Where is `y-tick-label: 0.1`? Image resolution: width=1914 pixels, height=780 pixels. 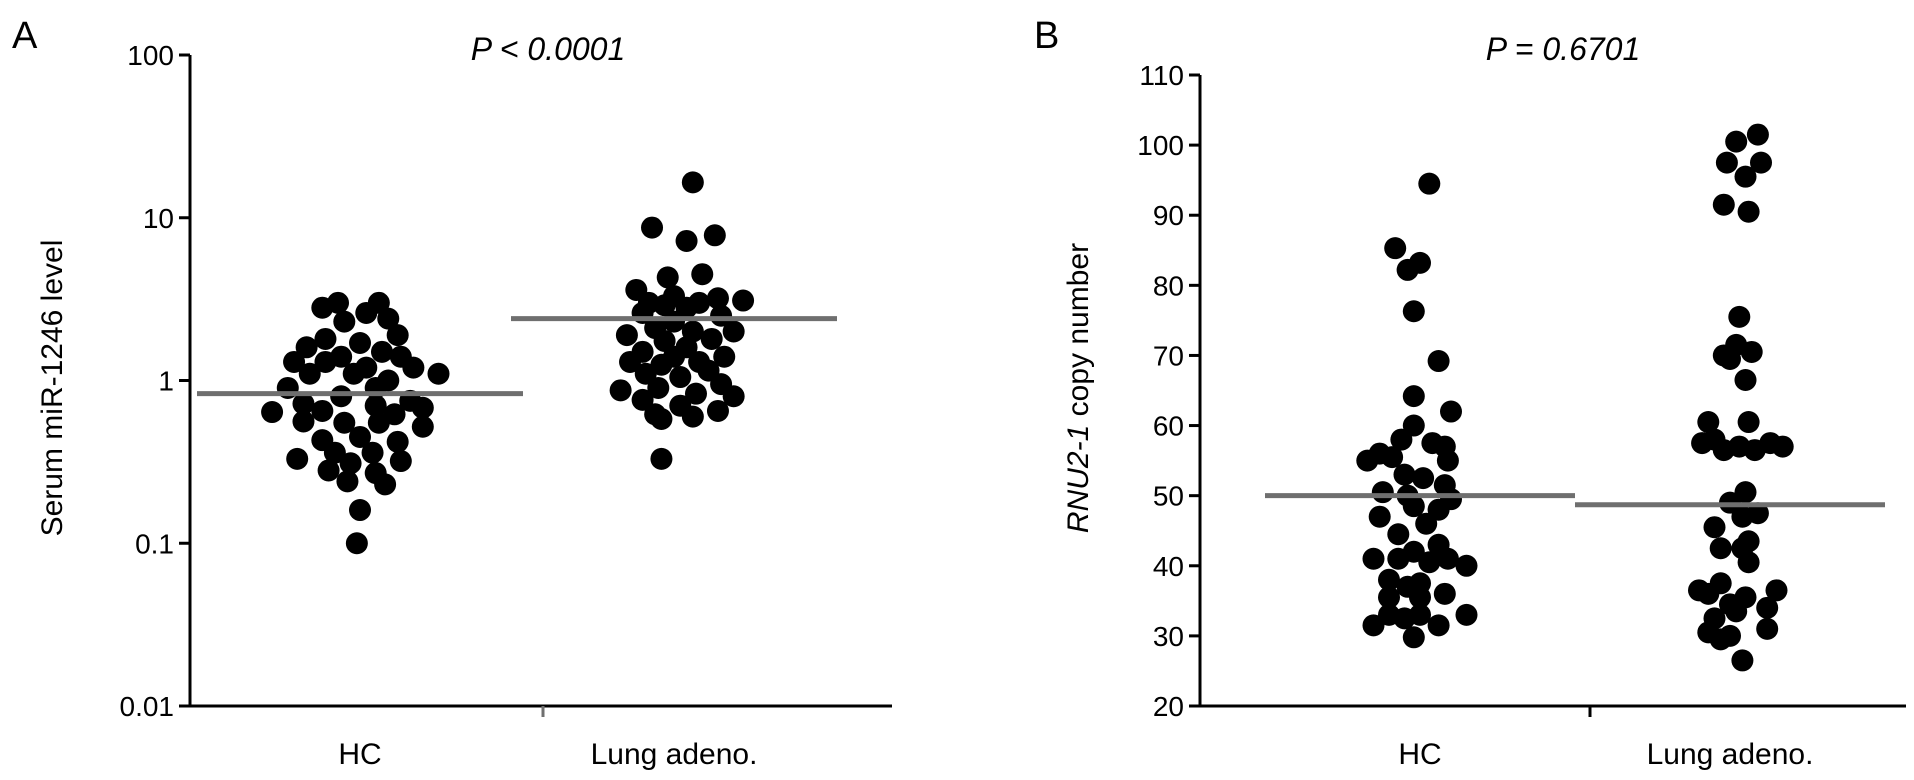
y-tick-label: 0.1 is located at coordinates (154, 543).